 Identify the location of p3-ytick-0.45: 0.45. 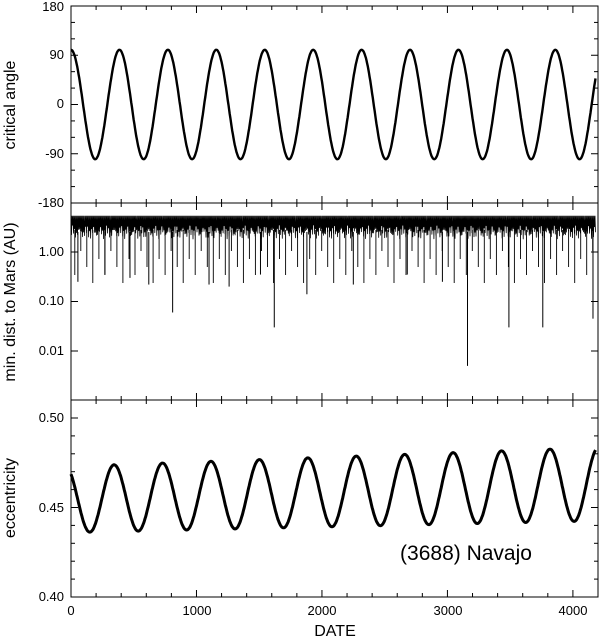
(51, 507).